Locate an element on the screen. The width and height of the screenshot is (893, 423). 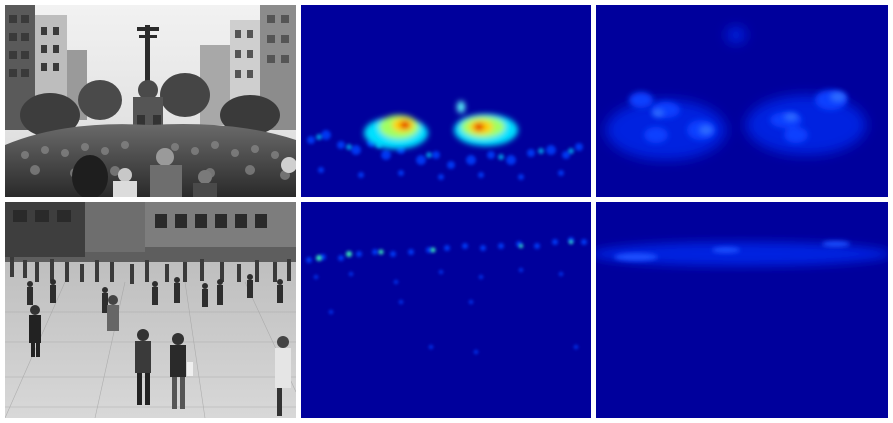
density-map-sharp-top is located at coordinates (446, 101).